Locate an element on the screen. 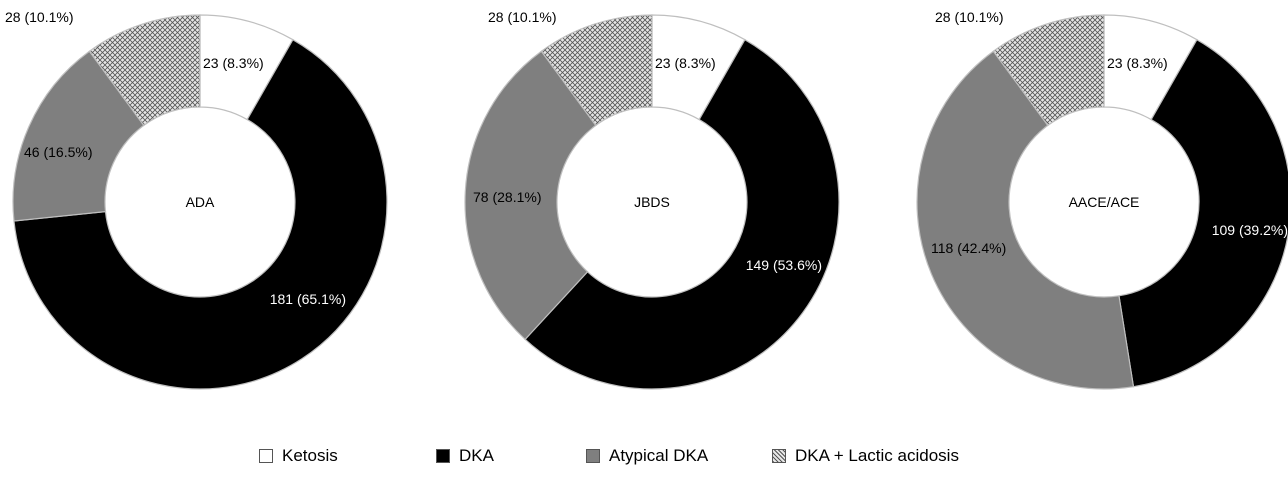 The width and height of the screenshot is (1288, 491). legend-item-dka: DKA is located at coordinates (465, 456).